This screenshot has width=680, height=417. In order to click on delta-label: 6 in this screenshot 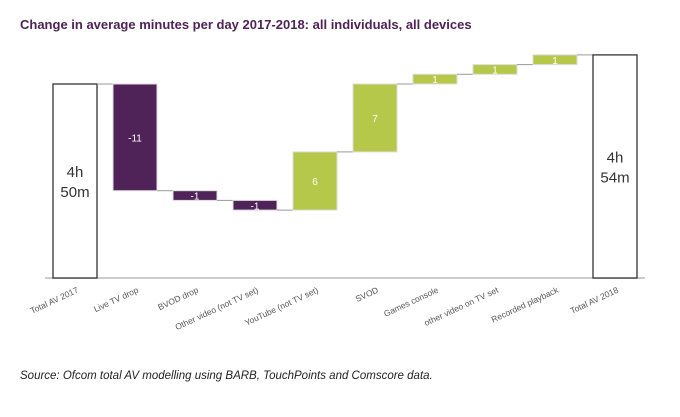, I will do `click(315, 182)`.